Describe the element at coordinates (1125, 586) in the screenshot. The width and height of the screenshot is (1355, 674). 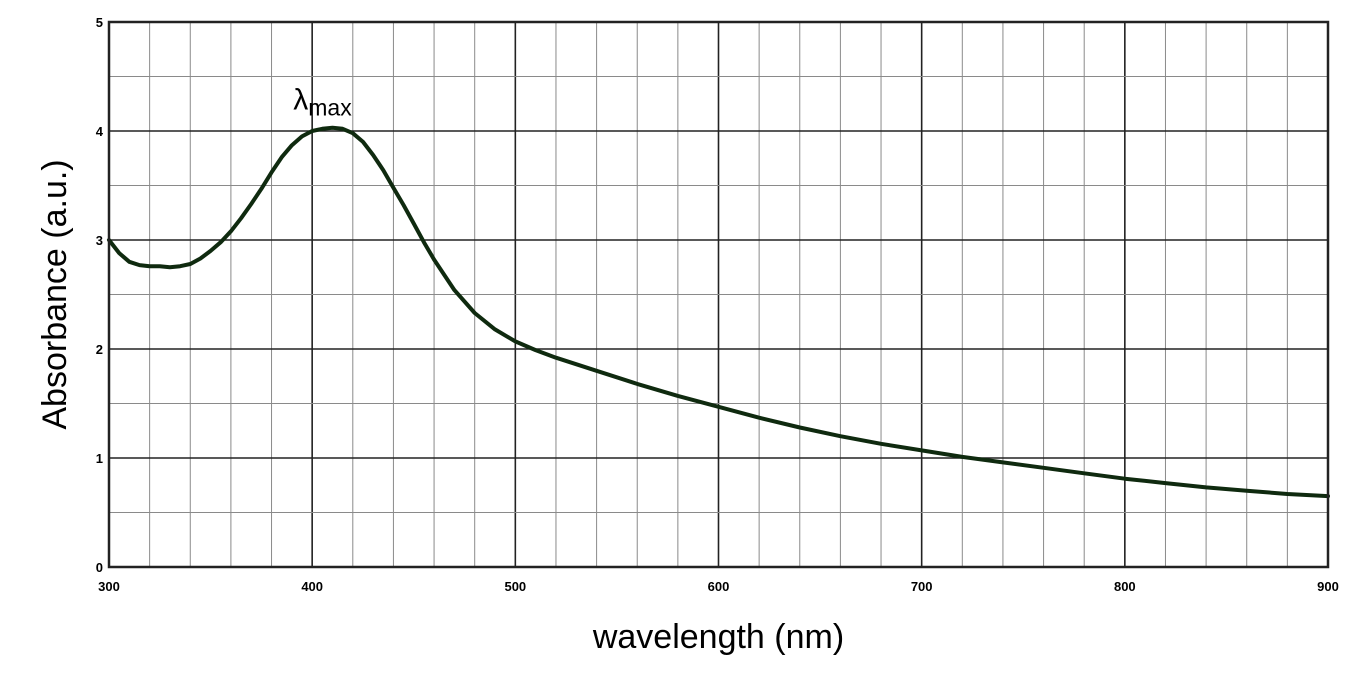
I see `x-tick-label: 800` at that location.